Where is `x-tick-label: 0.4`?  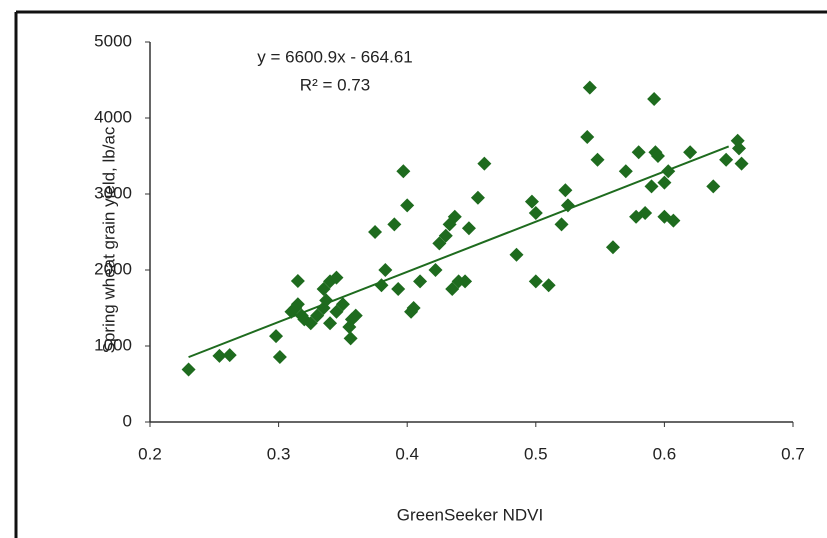 x-tick-label: 0.4 is located at coordinates (407, 453).